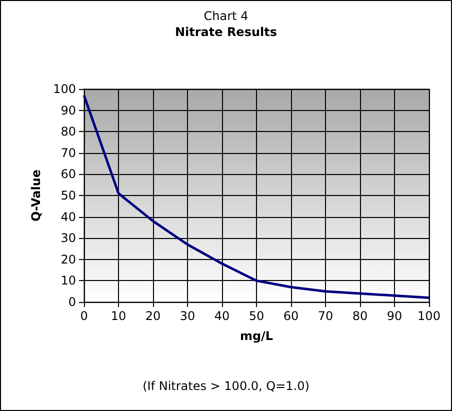  Describe the element at coordinates (326, 316) in the screenshot. I see `x-tick-label: 70` at that location.